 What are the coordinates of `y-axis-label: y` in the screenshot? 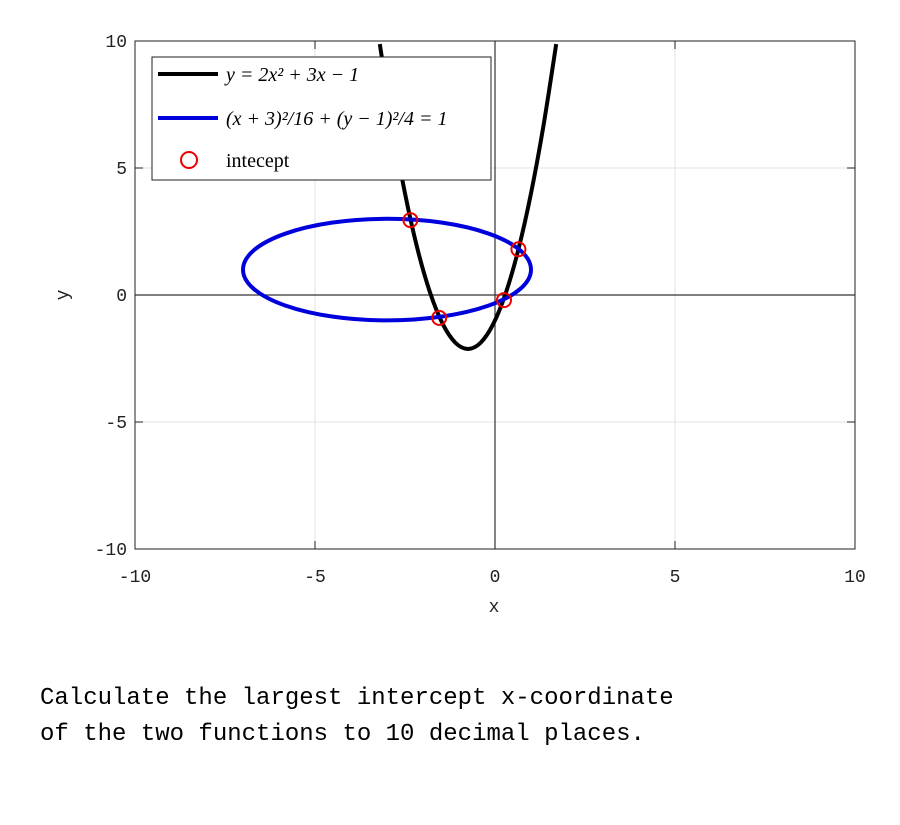 It's located at (64, 294).